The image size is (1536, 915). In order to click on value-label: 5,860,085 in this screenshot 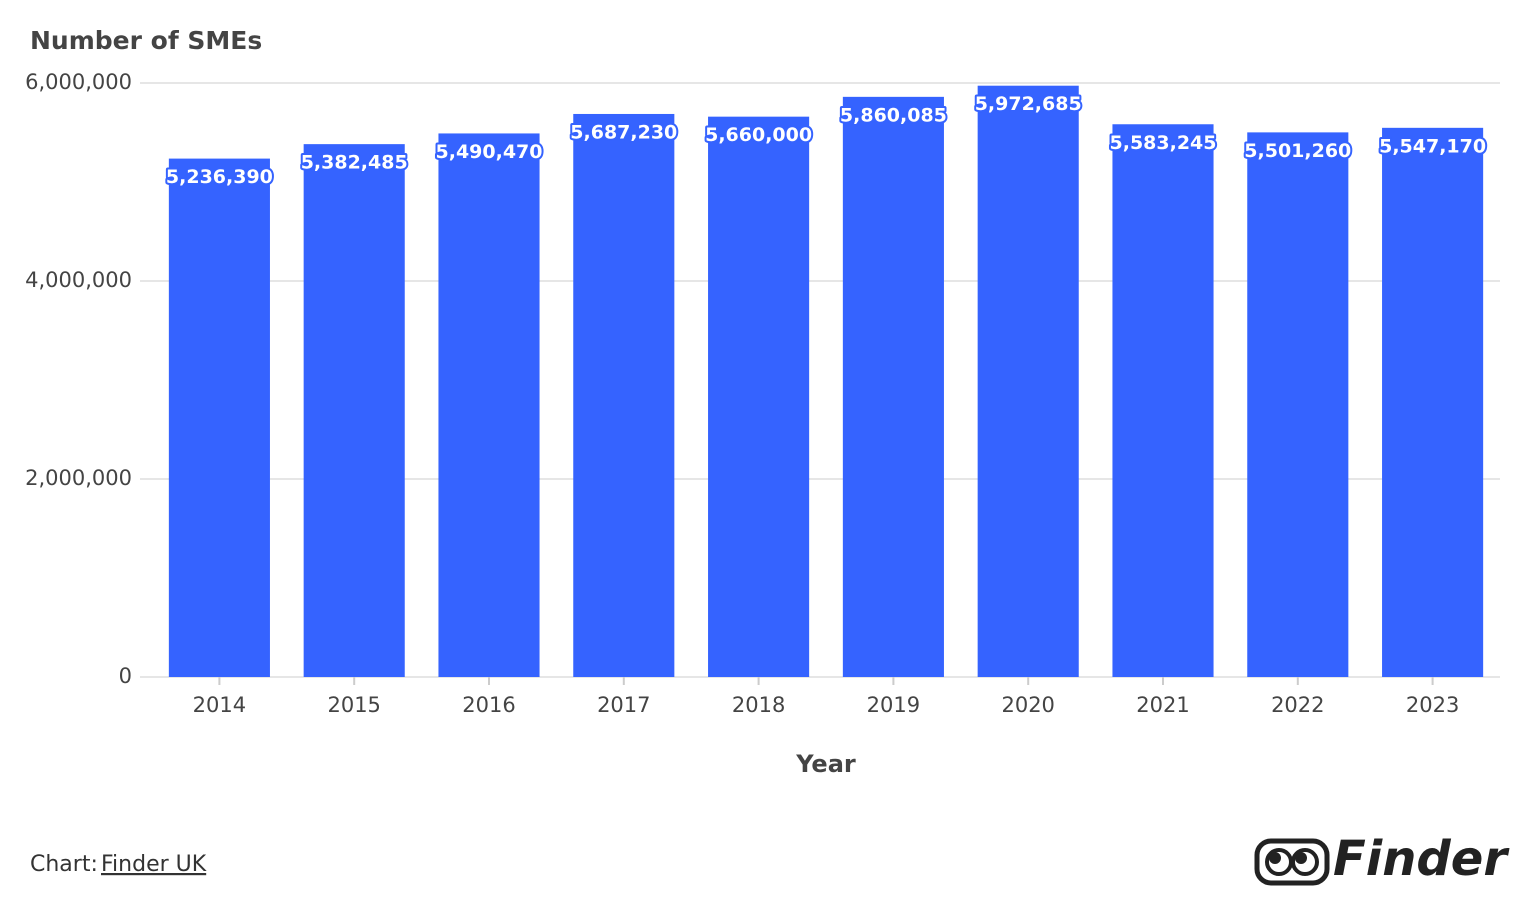, I will do `click(893, 115)`.